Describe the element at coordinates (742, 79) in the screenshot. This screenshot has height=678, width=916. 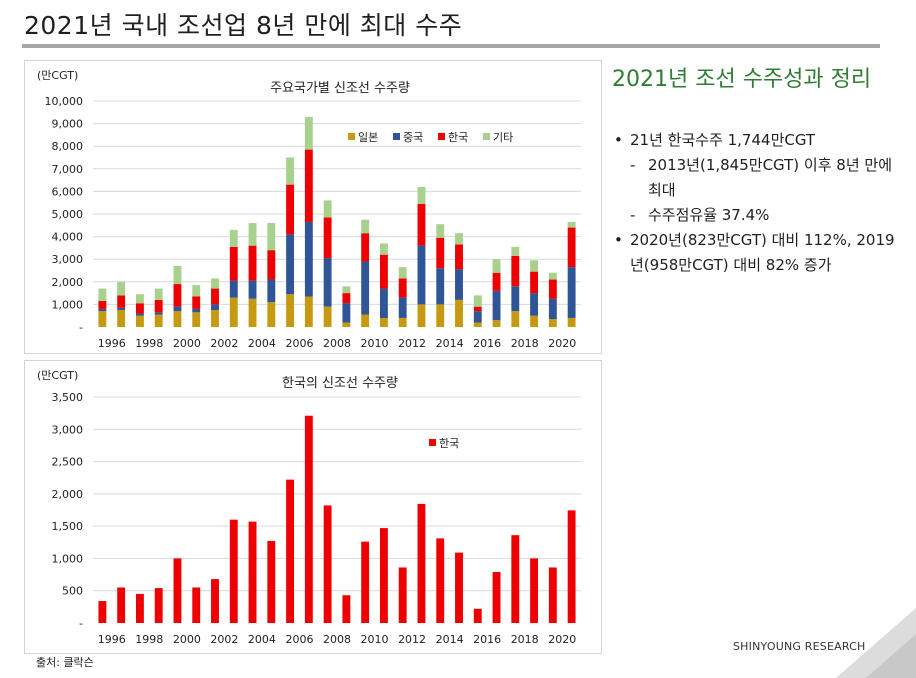
I see `summary-title: 2021년 조선 수주성과 정리` at that location.